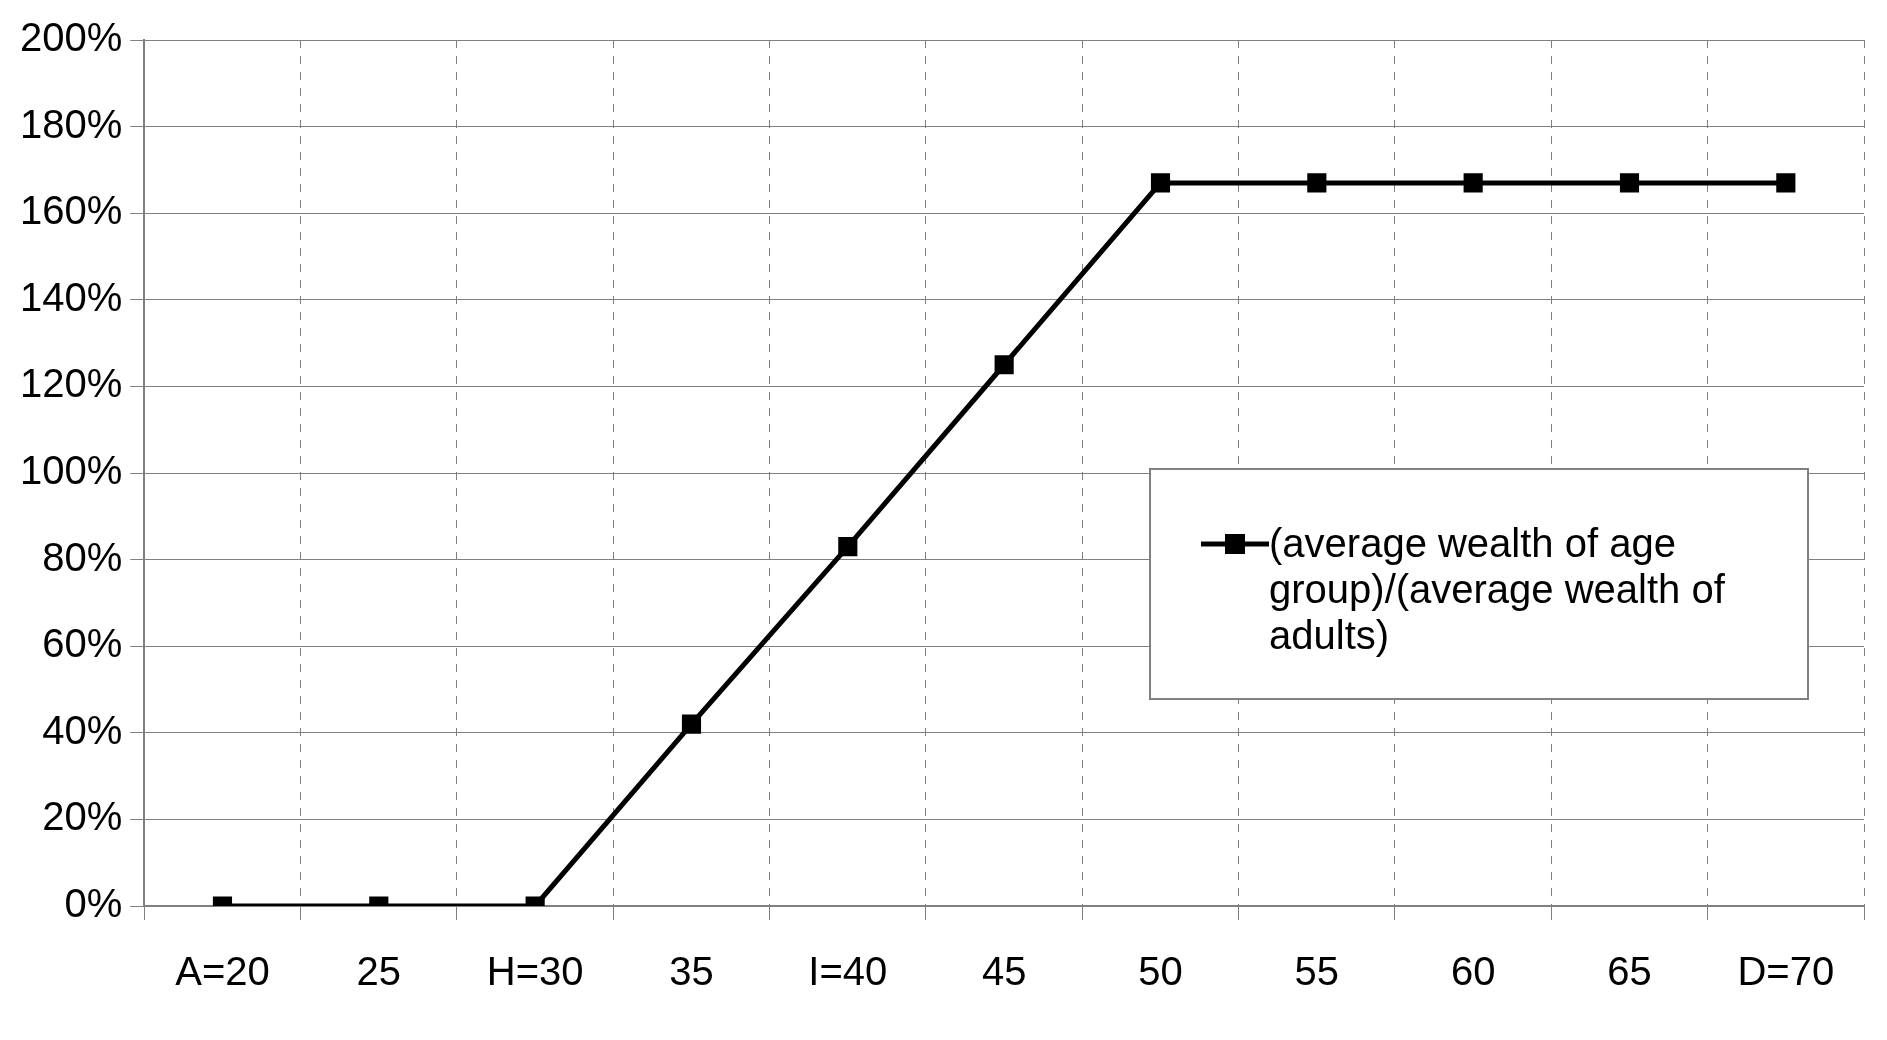 Image resolution: width=1887 pixels, height=1040 pixels. What do you see at coordinates (71, 383) in the screenshot?
I see `y-tick-label: 120%` at bounding box center [71, 383].